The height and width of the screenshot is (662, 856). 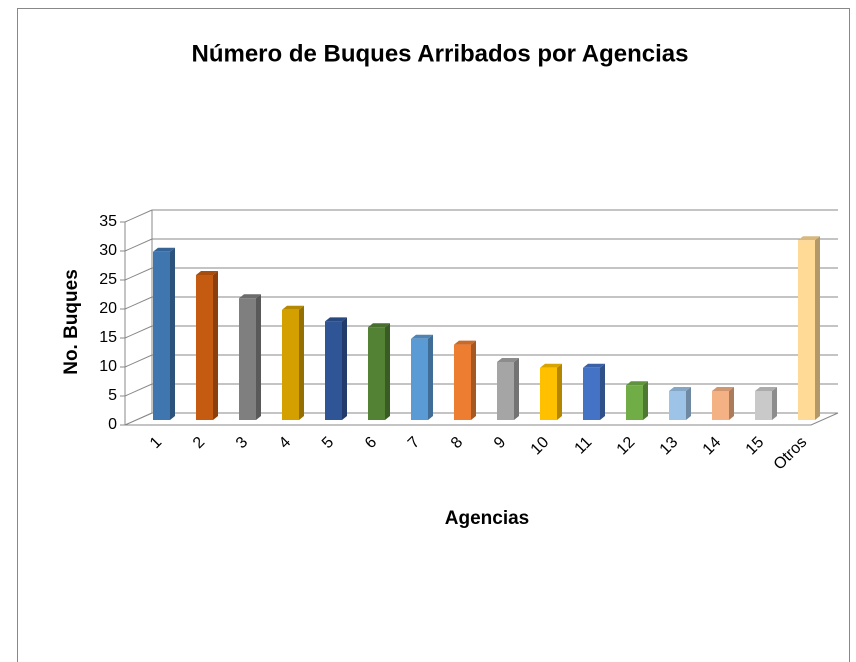 What do you see at coordinates (108, 308) in the screenshot?
I see `y-tick-label: 20` at bounding box center [108, 308].